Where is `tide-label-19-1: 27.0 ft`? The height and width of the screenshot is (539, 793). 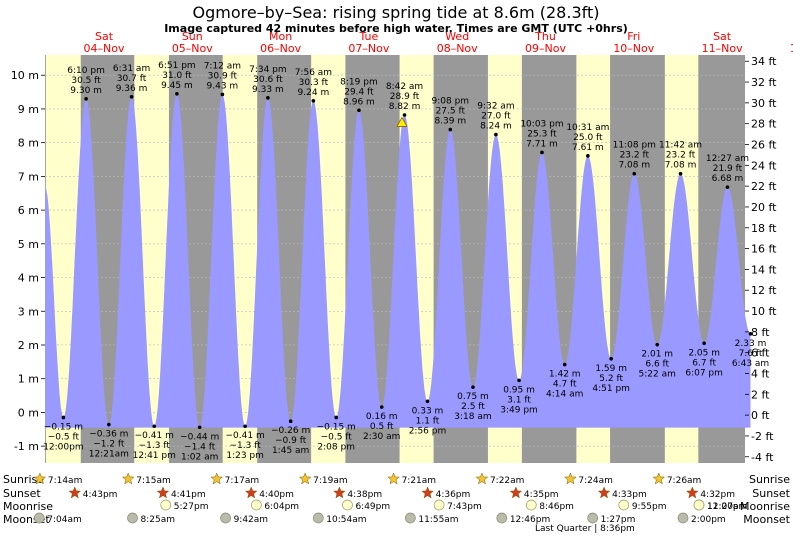
tide-label-19-1: 27.0 ft is located at coordinates (496, 117).